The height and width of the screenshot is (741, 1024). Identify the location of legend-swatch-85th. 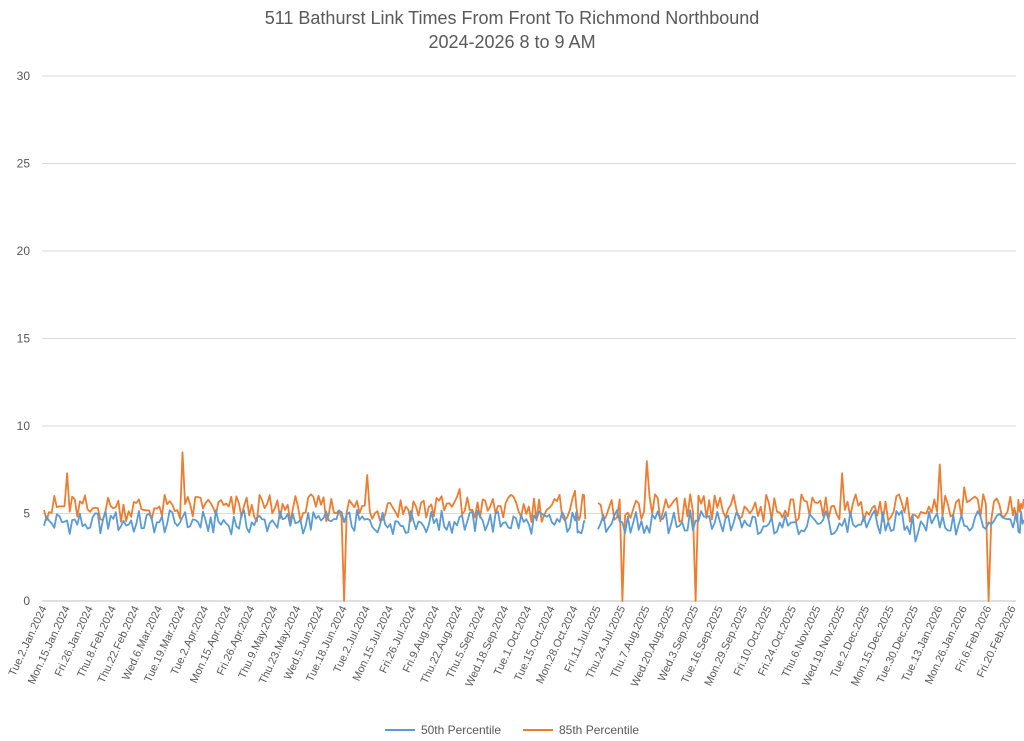
(538, 730).